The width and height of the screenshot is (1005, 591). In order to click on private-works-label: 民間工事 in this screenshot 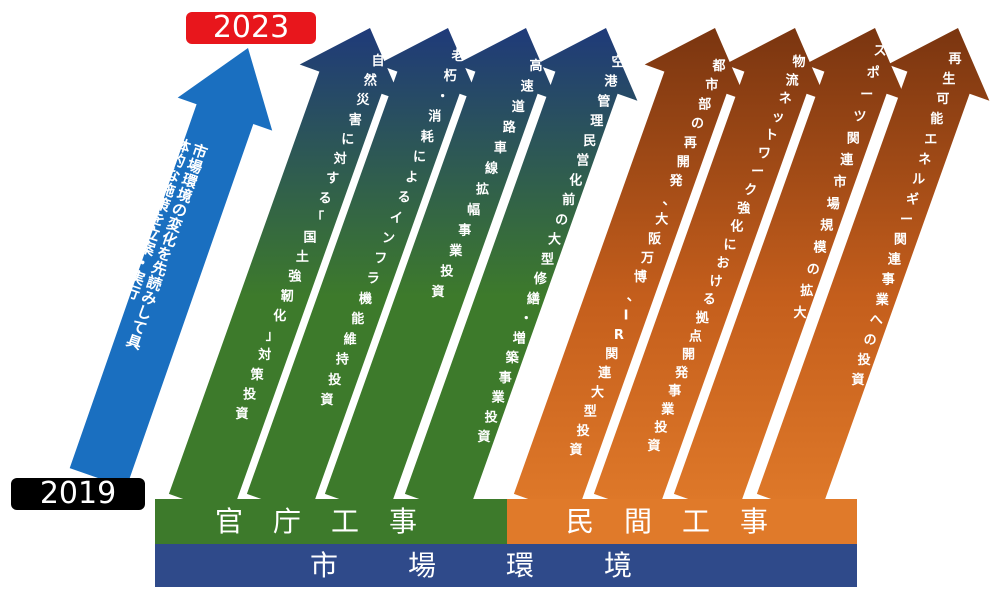, I will do `click(681, 521)`.